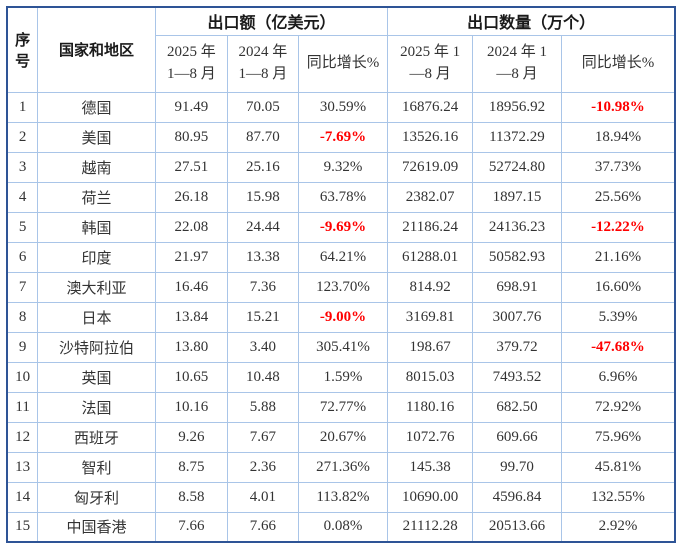  What do you see at coordinates (271, 21) in the screenshot?
I see `header-group-export-value: 出口额（亿美元）` at bounding box center [271, 21].